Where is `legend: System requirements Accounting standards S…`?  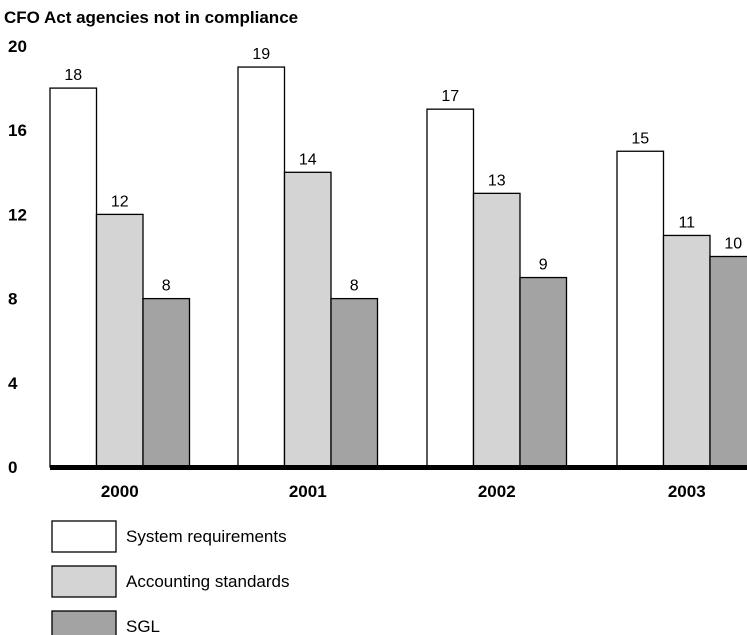 legend: System requirements Accounting standards S… is located at coordinates (170, 577).